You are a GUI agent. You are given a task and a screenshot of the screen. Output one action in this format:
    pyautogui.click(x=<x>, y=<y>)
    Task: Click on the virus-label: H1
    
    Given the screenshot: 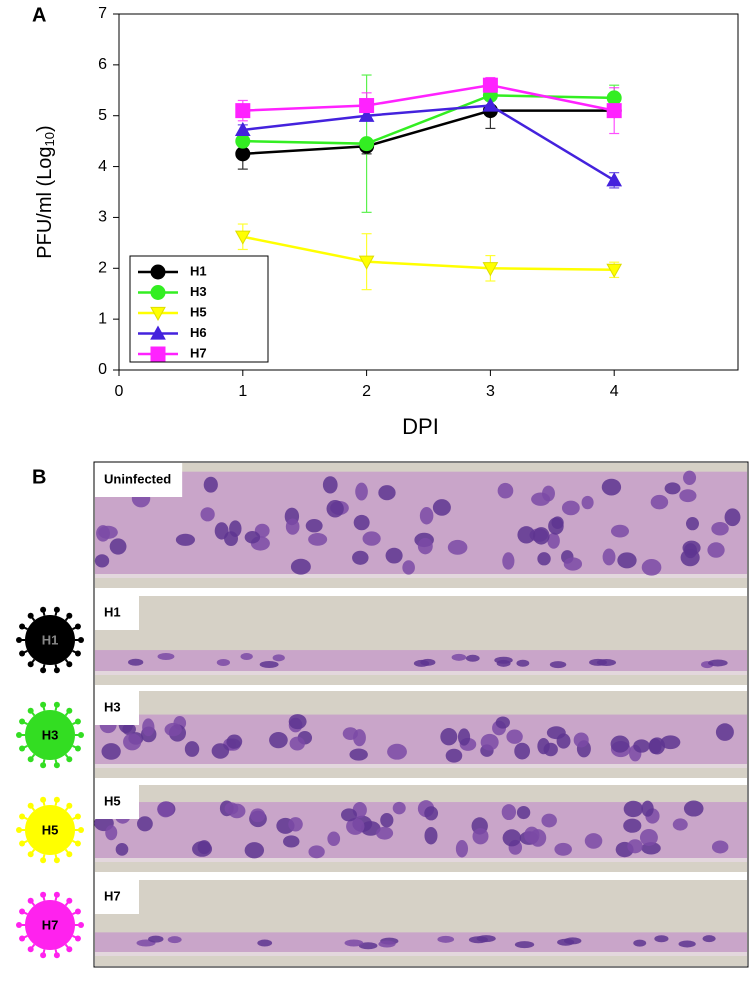 What is the action you would take?
    pyautogui.click(x=50, y=639)
    